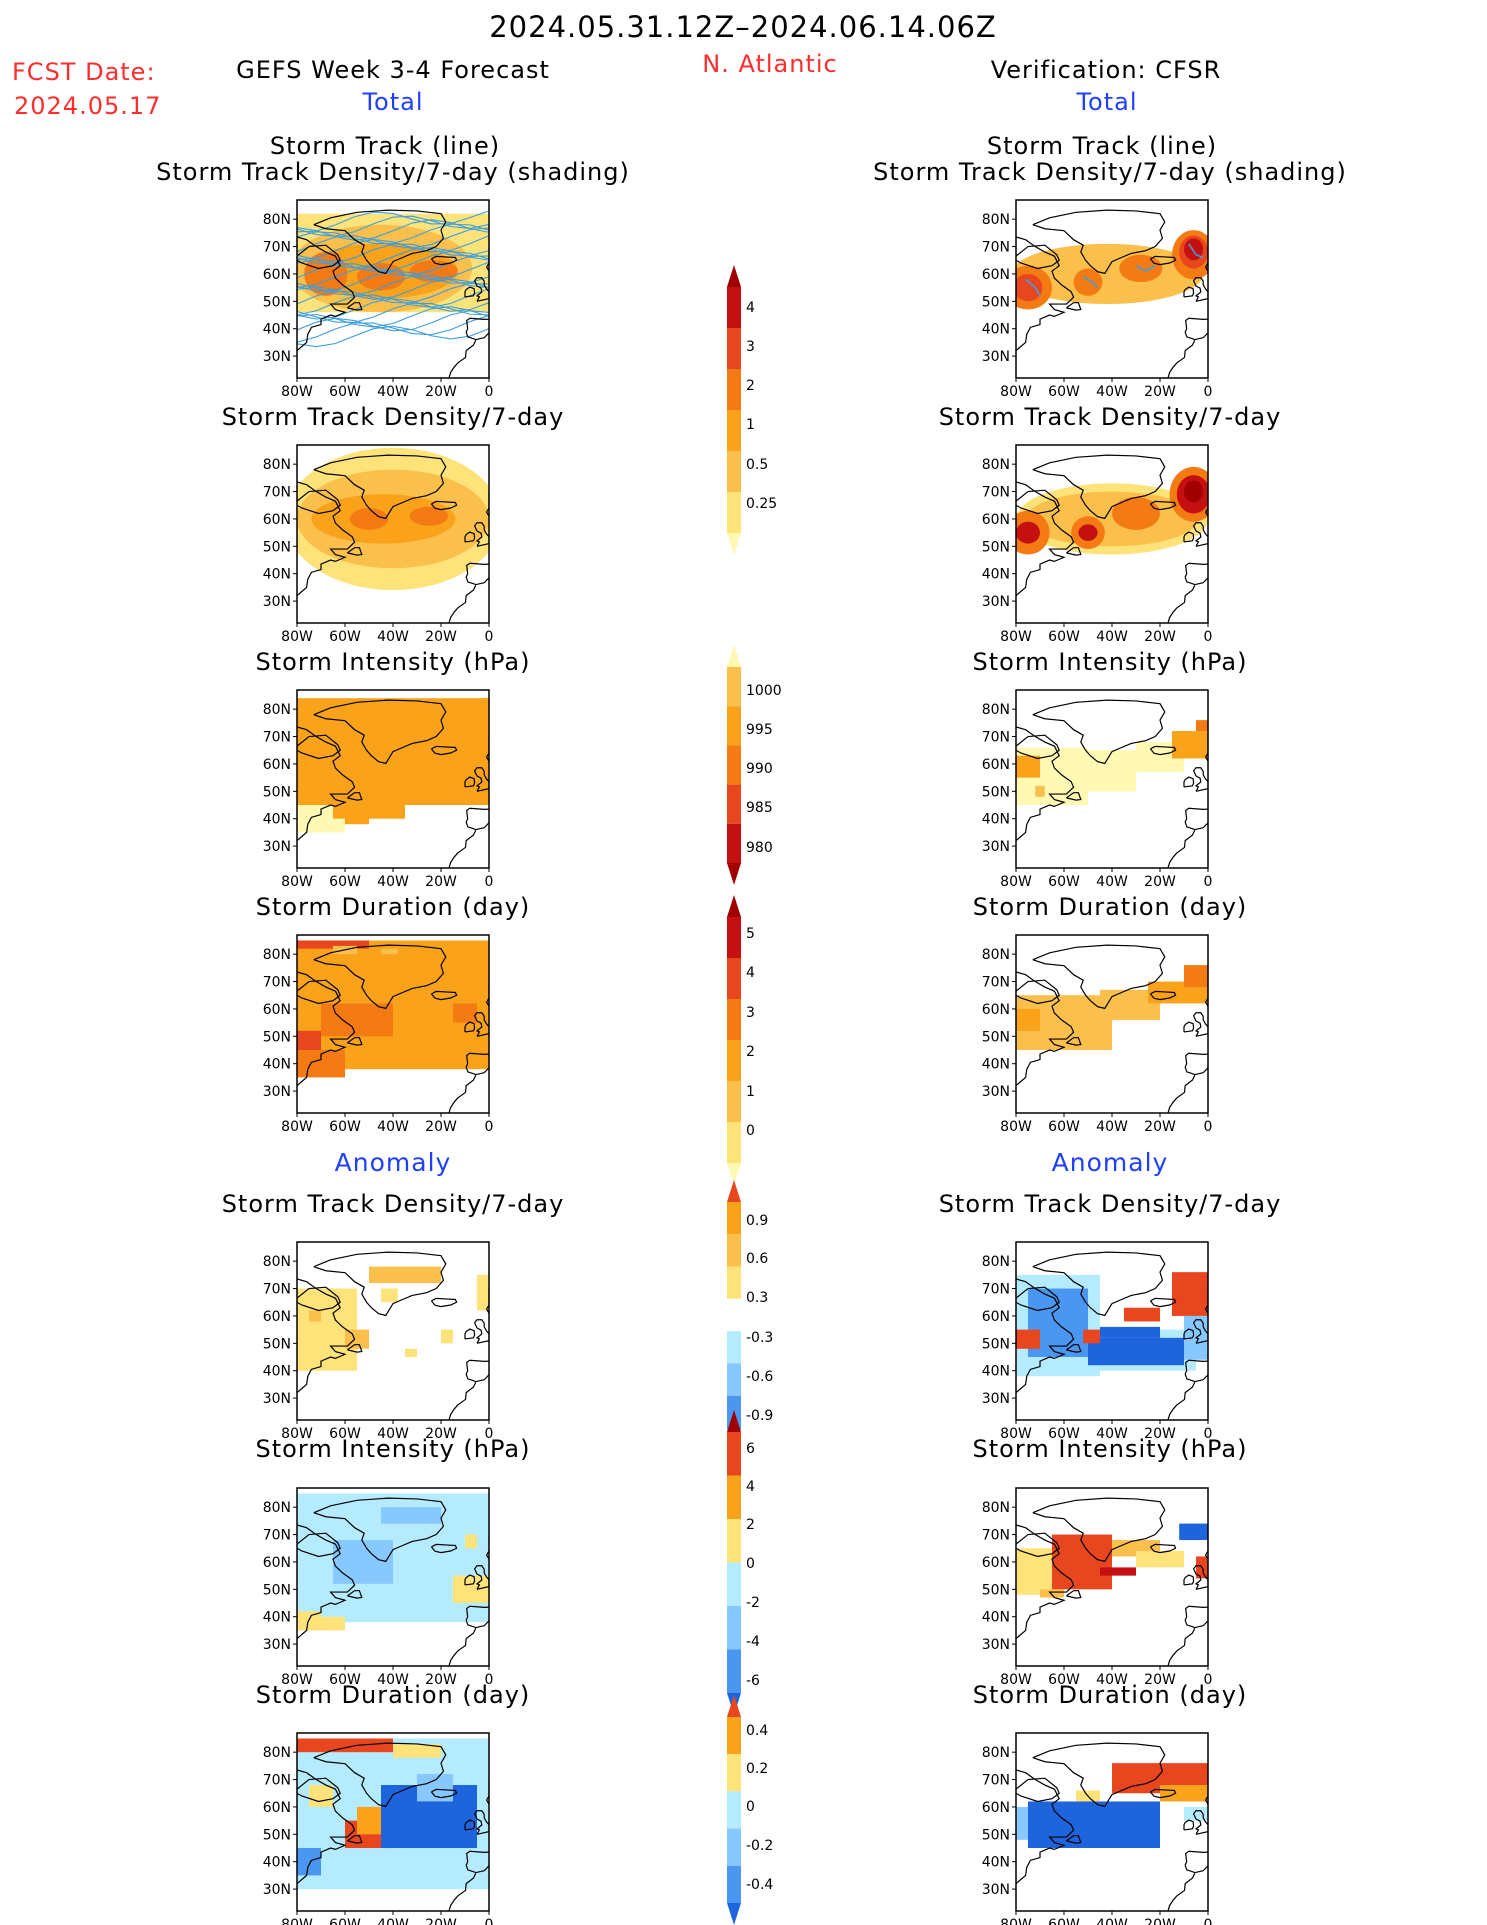 This screenshot has height=1925, width=1487. I want to click on period-title: 2024.05.31.12Z–2024.06.14.06Z, so click(743, 27).